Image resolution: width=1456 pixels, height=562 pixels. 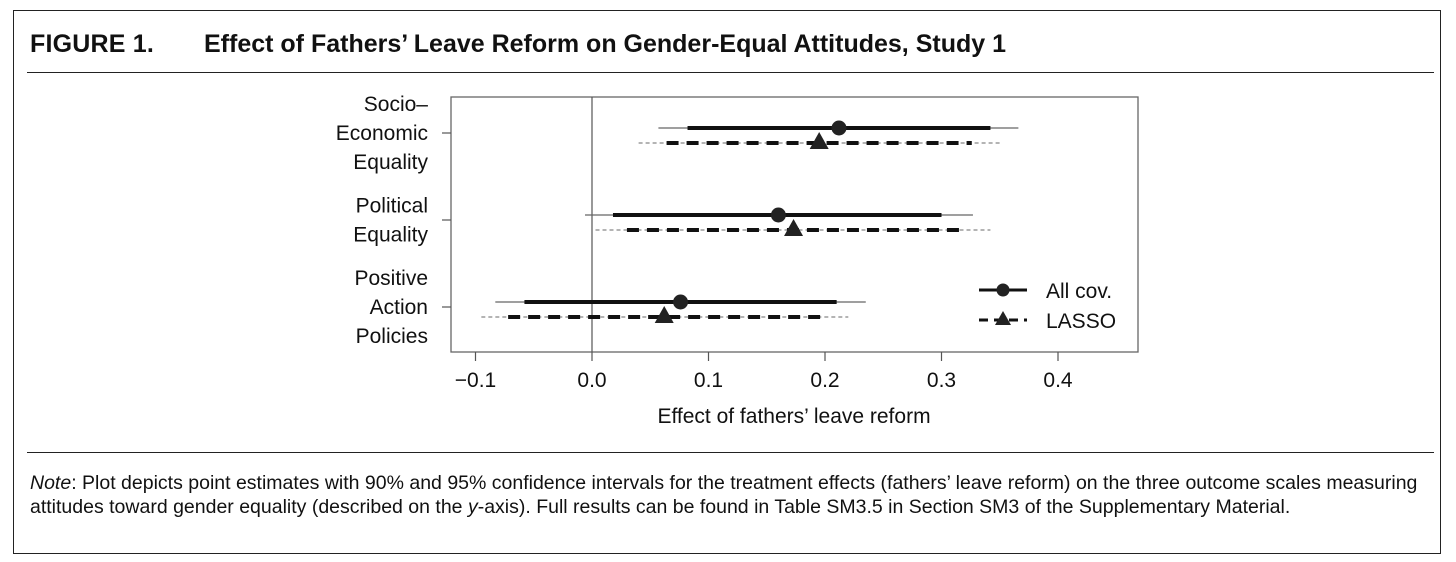 I want to click on legend-label: All cov., so click(x=1079, y=291).